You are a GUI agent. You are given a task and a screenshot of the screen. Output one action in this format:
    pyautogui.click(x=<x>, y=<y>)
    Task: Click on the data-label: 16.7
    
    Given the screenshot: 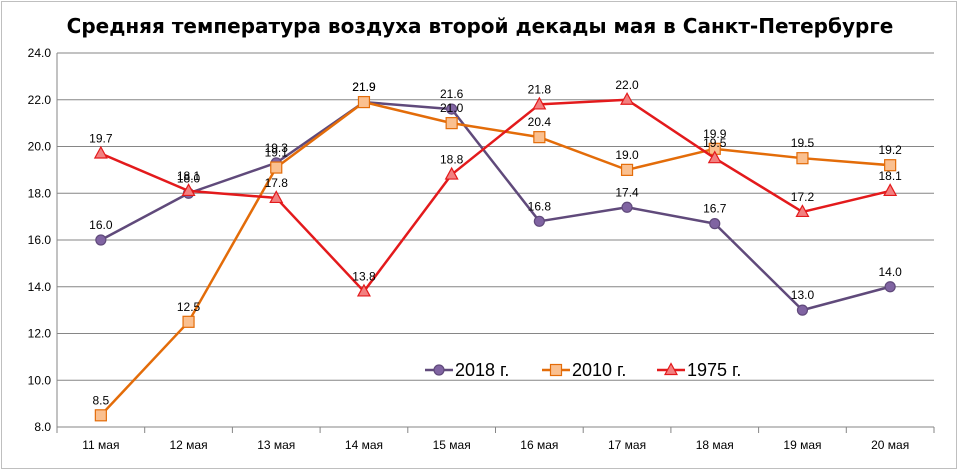 What is the action you would take?
    pyautogui.click(x=715, y=209)
    